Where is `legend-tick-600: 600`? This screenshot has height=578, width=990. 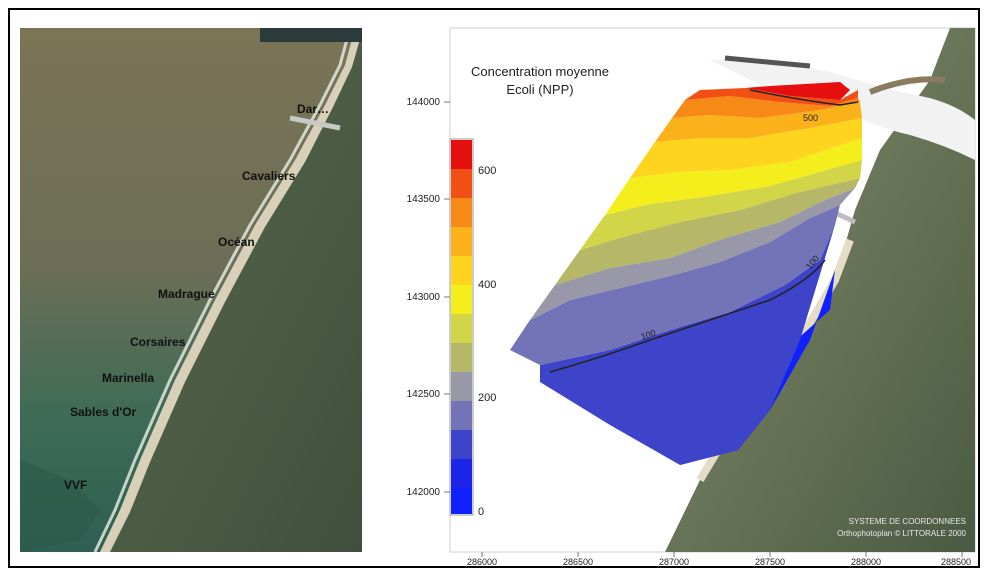 legend-tick-600: 600 is located at coordinates (487, 171).